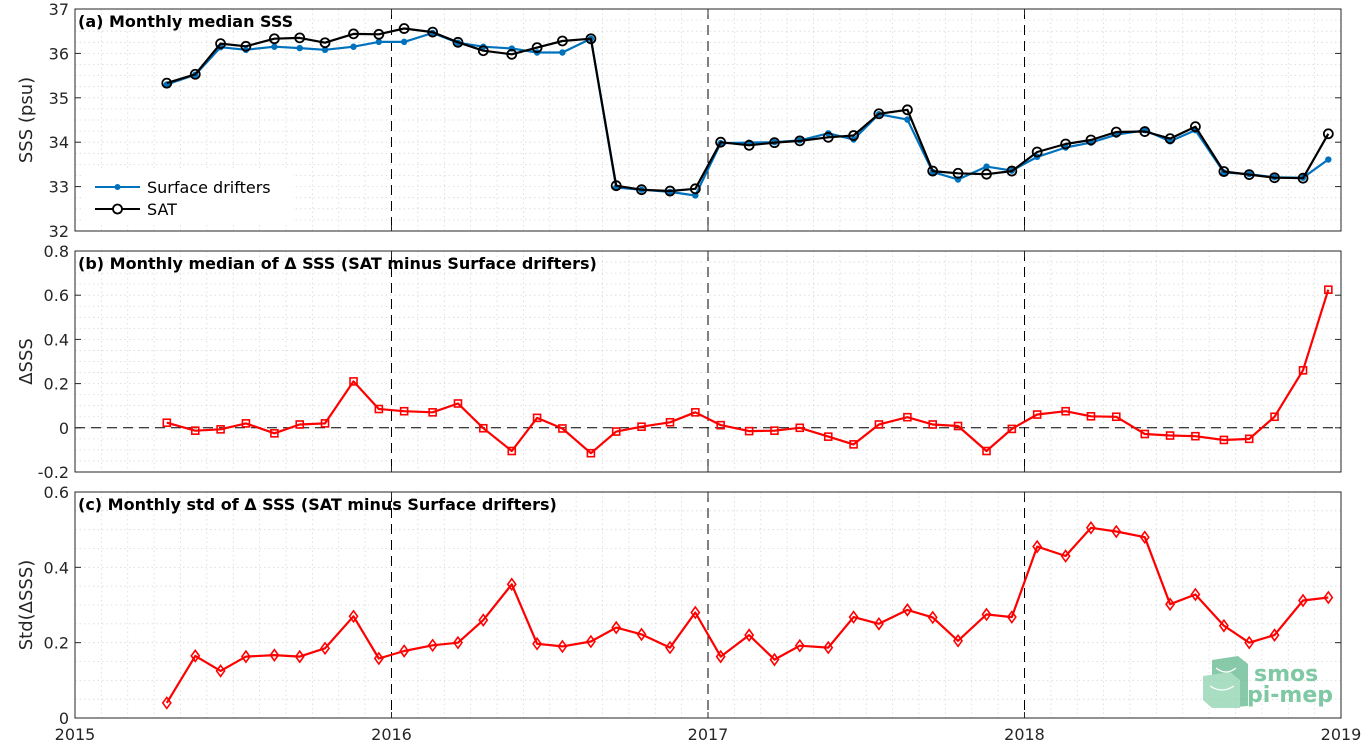 Image resolution: width=1364 pixels, height=745 pixels. What do you see at coordinates (209, 187) in the screenshot?
I see `legend-label-surface-drifters: Surface drifters` at bounding box center [209, 187].